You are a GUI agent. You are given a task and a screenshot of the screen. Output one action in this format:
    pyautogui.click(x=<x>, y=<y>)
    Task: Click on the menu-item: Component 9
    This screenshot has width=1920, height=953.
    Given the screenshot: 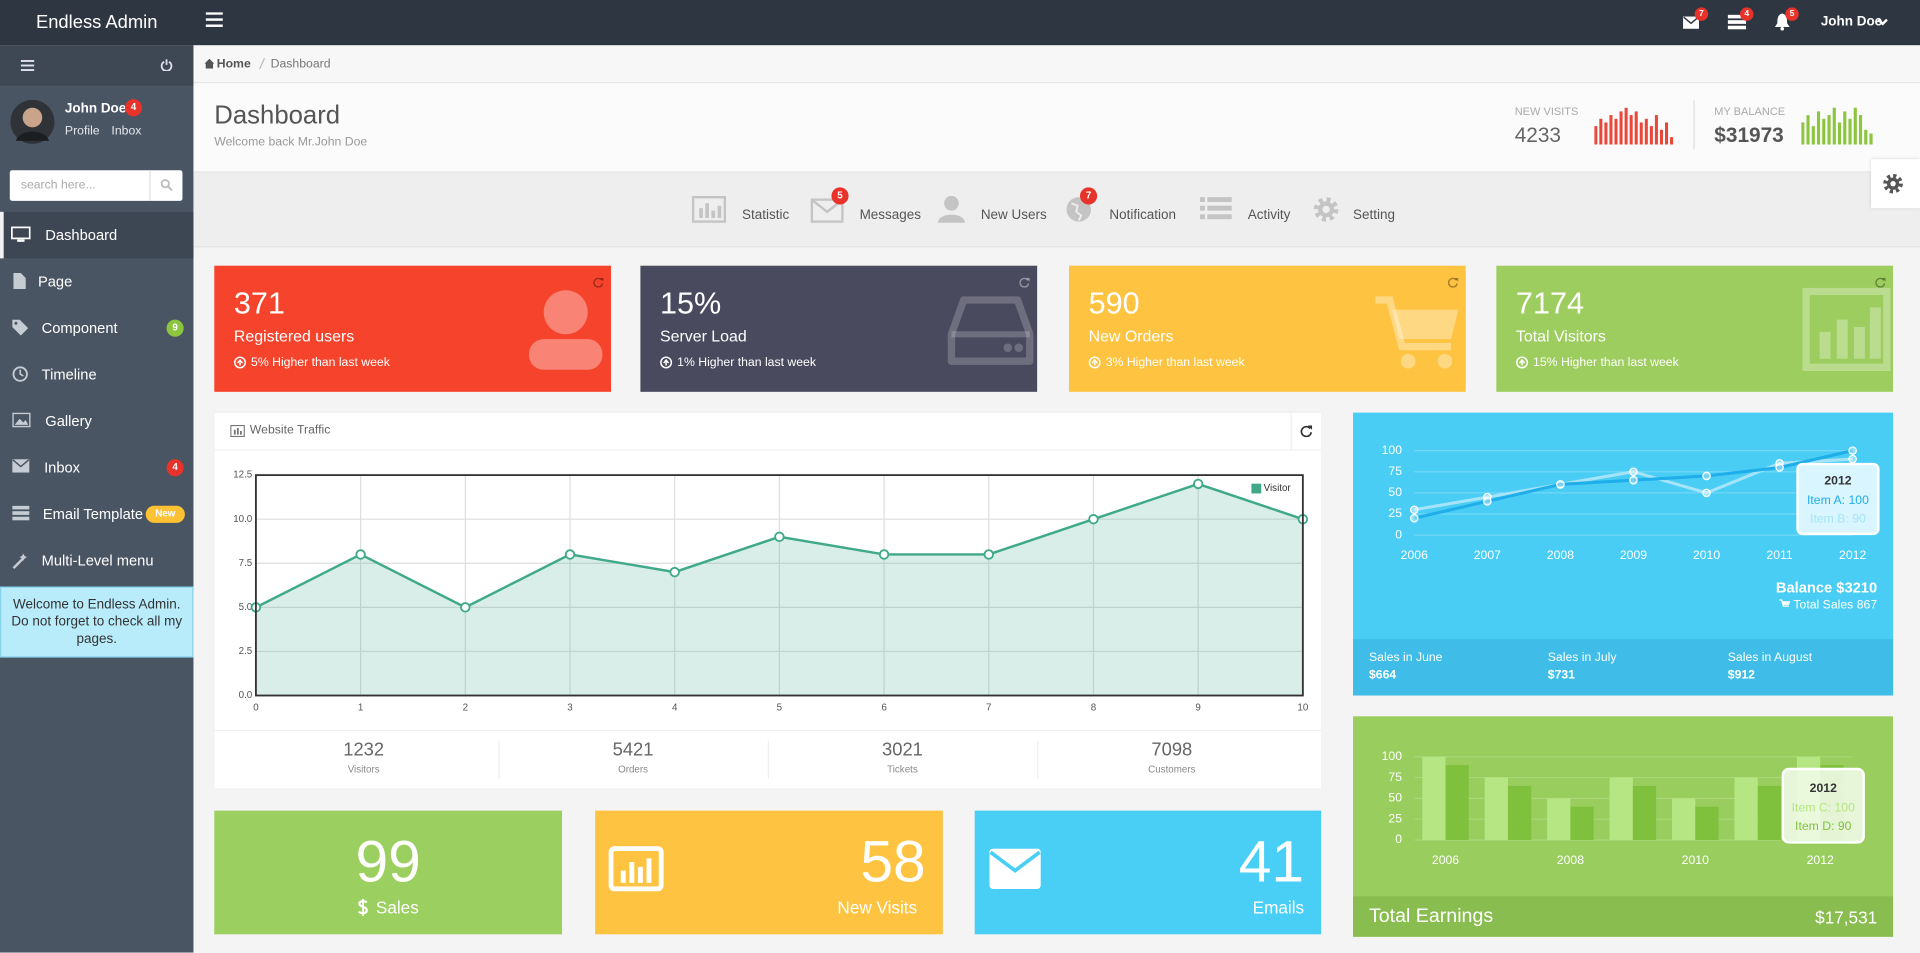 What is the action you would take?
    pyautogui.click(x=96, y=328)
    